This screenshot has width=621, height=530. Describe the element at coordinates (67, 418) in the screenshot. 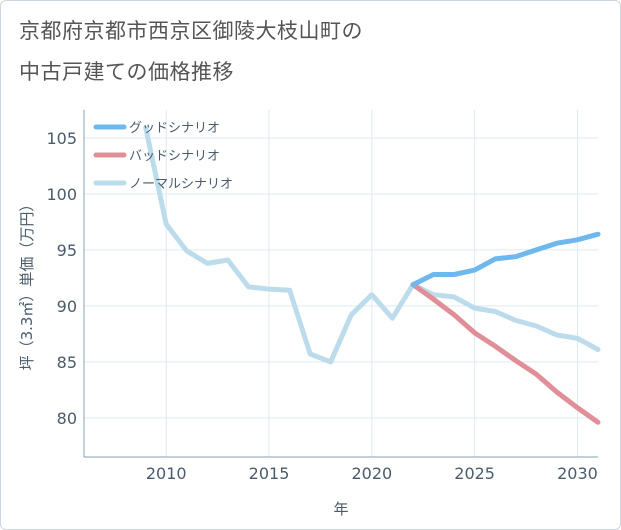

I see `y-tick-label: 80` at that location.